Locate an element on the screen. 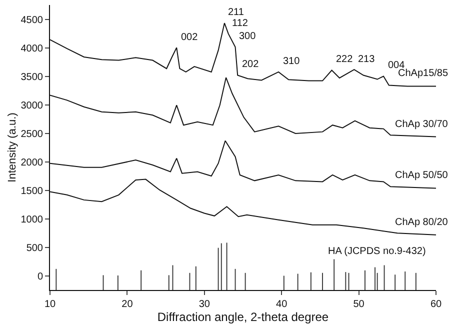  y-tick-label: 1500 is located at coordinates (32, 191).